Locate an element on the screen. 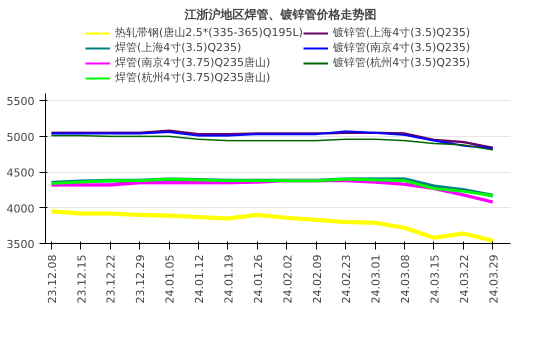 This screenshot has height=350, width=550. legend-label: 焊管(上海4寸(3.5)Q235) is located at coordinates (178, 47).